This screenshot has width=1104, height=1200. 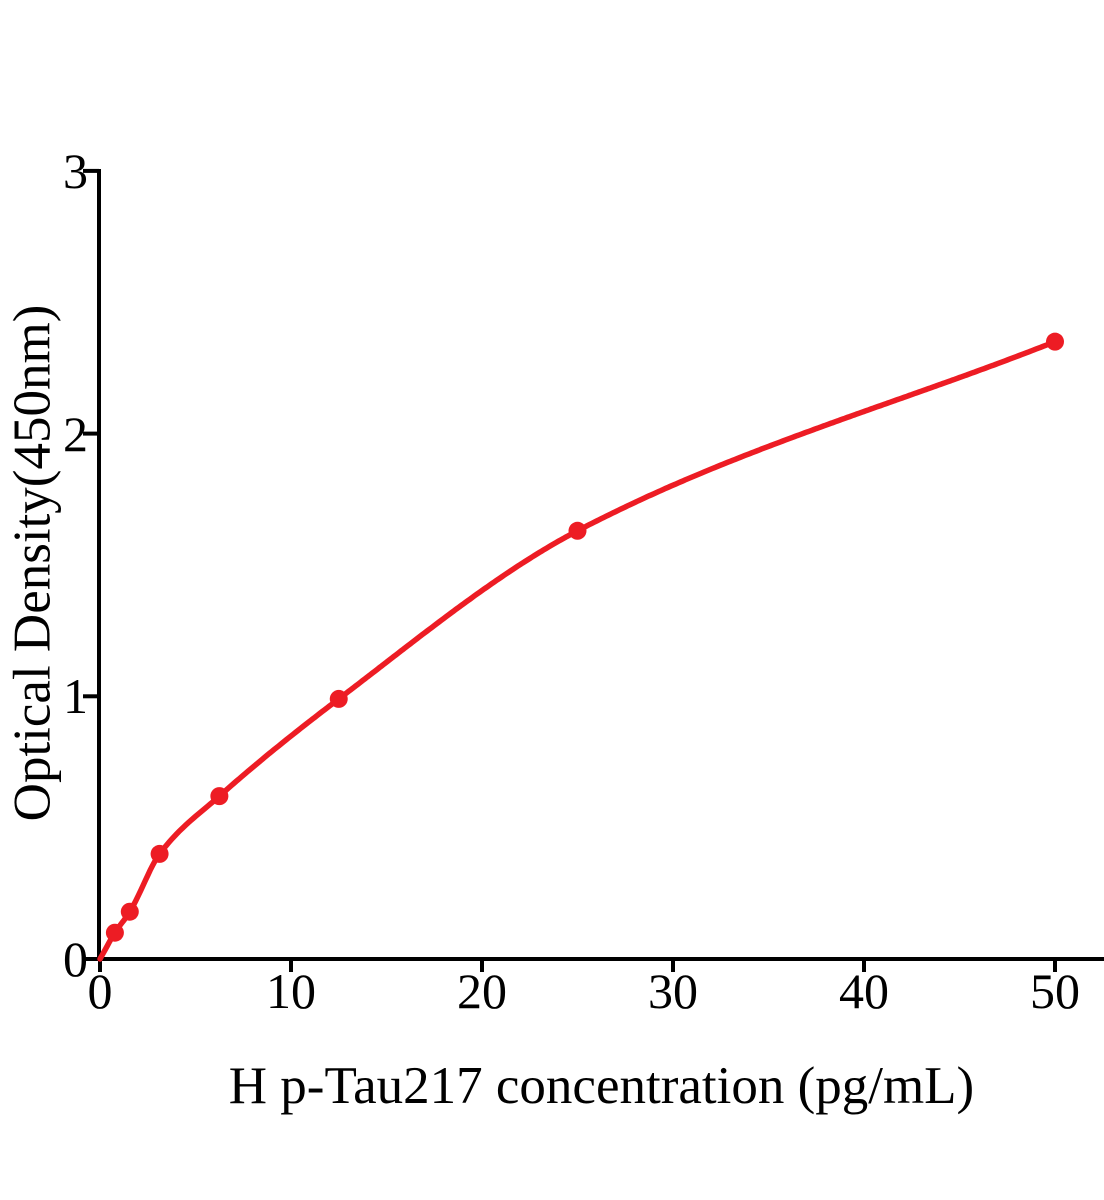 What do you see at coordinates (75, 696) in the screenshot?
I see `y-tick-label-1: 1` at bounding box center [75, 696].